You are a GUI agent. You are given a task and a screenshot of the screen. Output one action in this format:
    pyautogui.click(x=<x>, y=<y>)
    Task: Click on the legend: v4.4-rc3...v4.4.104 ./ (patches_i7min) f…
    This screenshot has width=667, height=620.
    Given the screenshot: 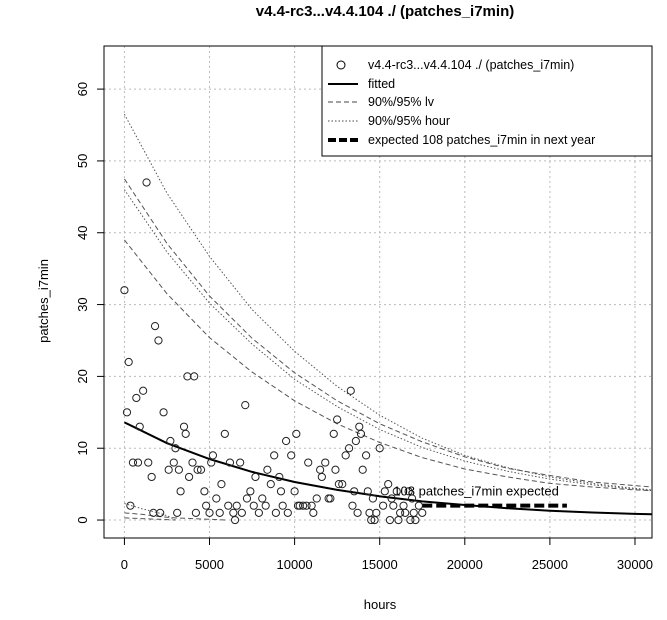 What is the action you would take?
    pyautogui.click(x=487, y=101)
    